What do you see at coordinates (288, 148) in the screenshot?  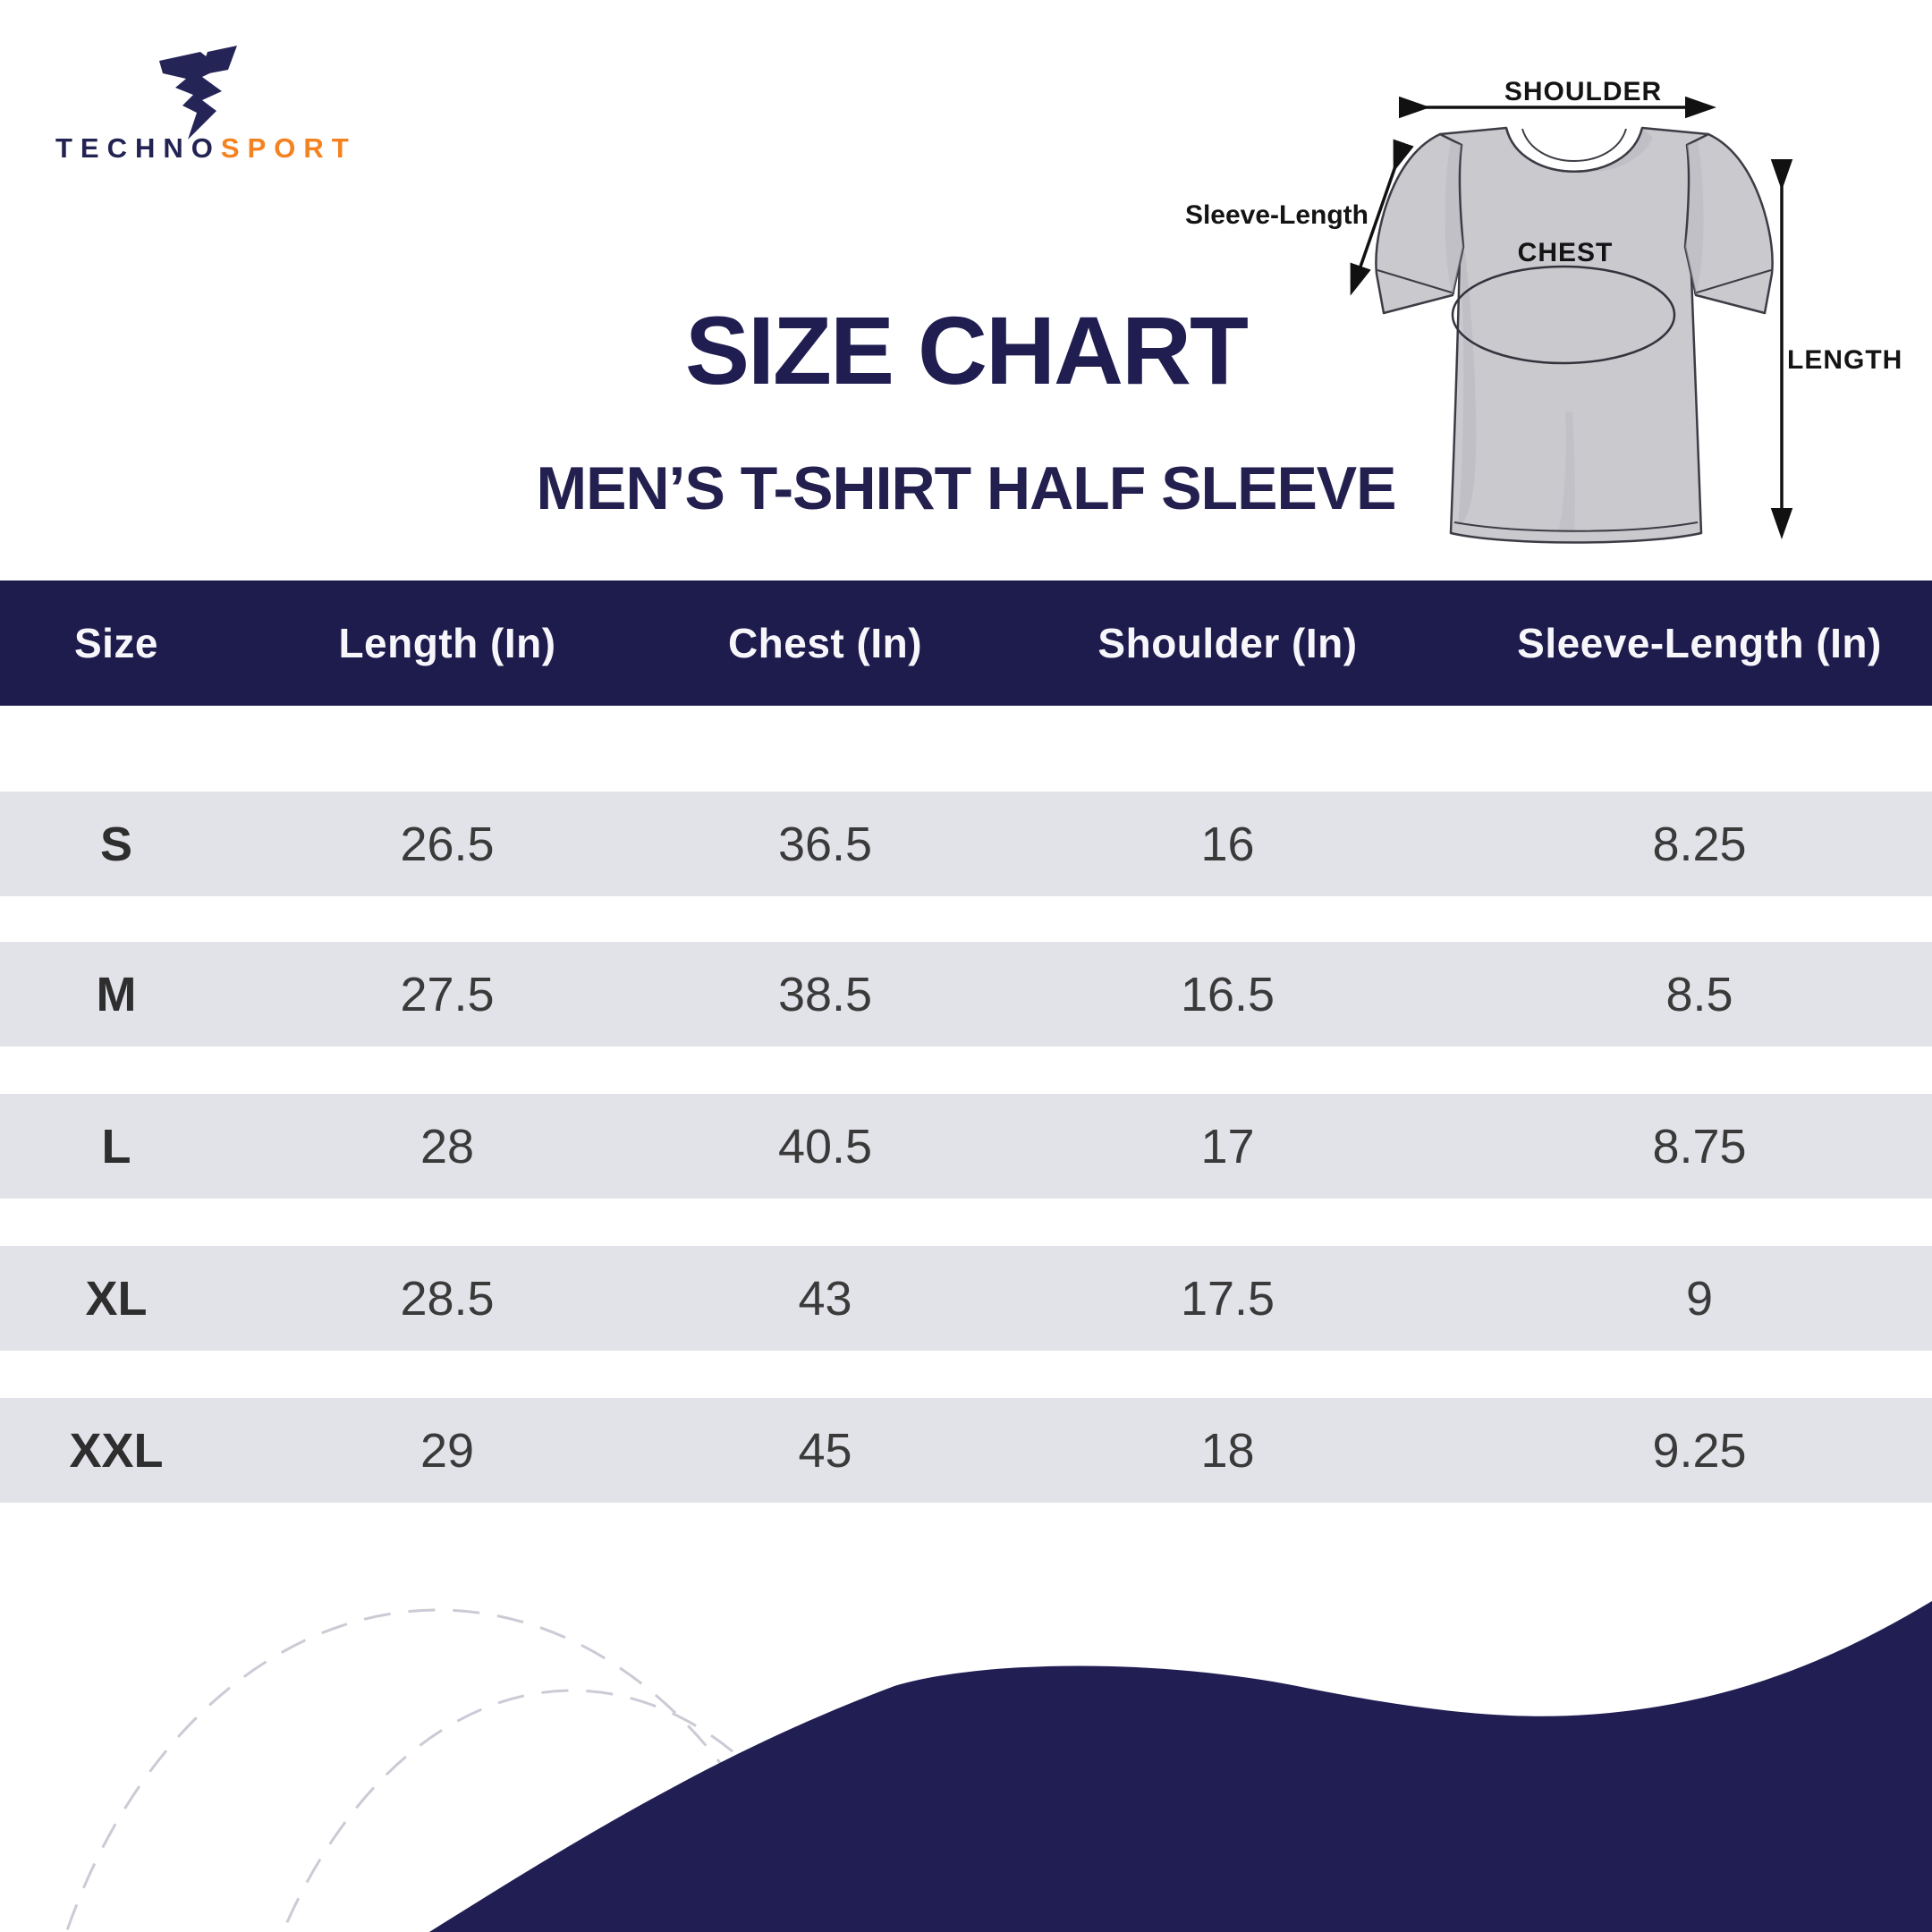 I see `brand-name-secondary: SPORT` at bounding box center [288, 148].